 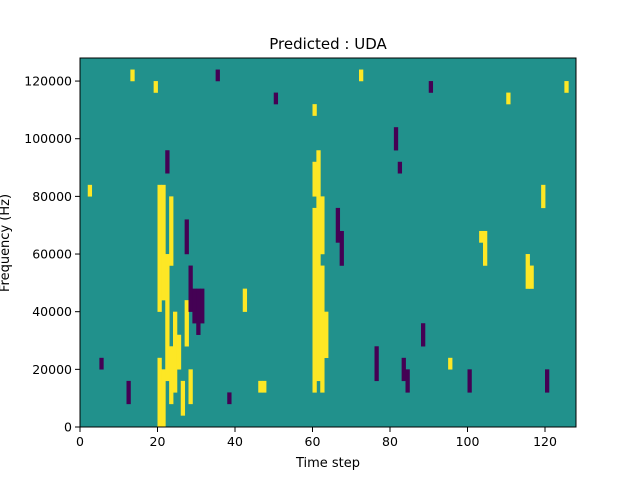 What do you see at coordinates (68, 427) in the screenshot?
I see `y-tick-label: 0` at bounding box center [68, 427].